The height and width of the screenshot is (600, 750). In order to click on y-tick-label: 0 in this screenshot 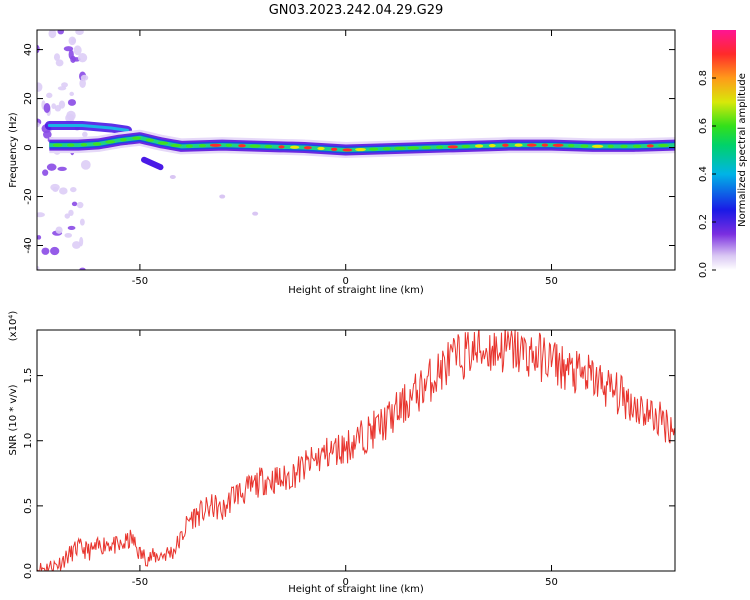, I will do `click(28, 147)`.